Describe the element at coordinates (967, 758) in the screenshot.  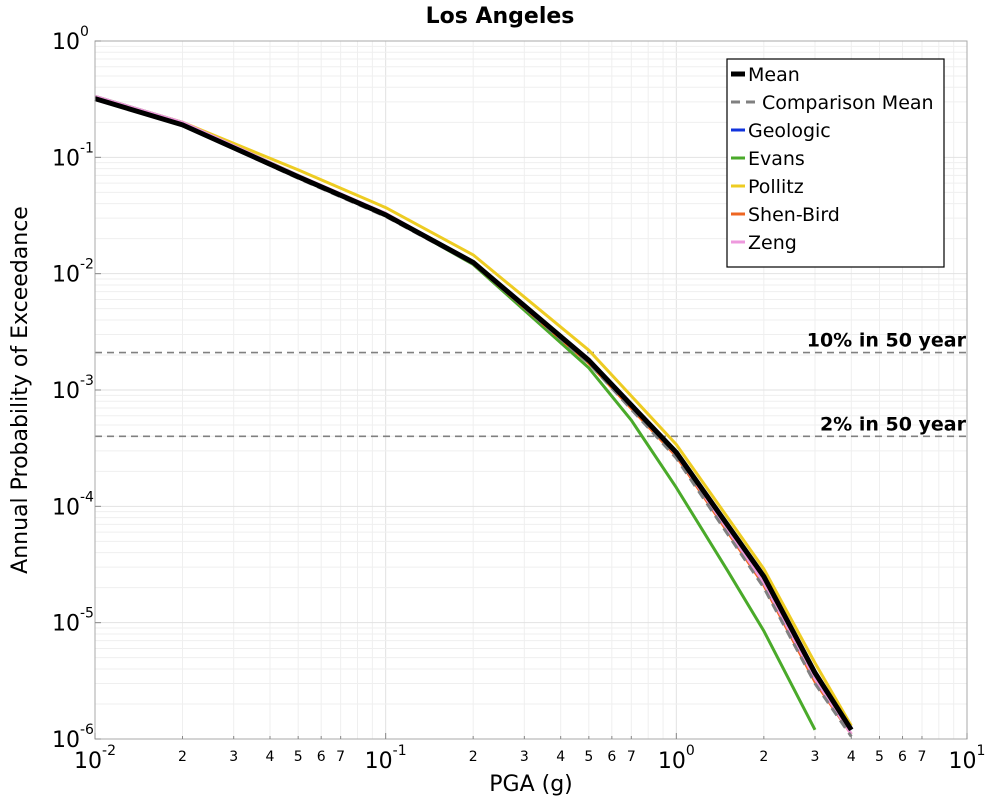
I see `x-tick-label: 10¹` at that location.